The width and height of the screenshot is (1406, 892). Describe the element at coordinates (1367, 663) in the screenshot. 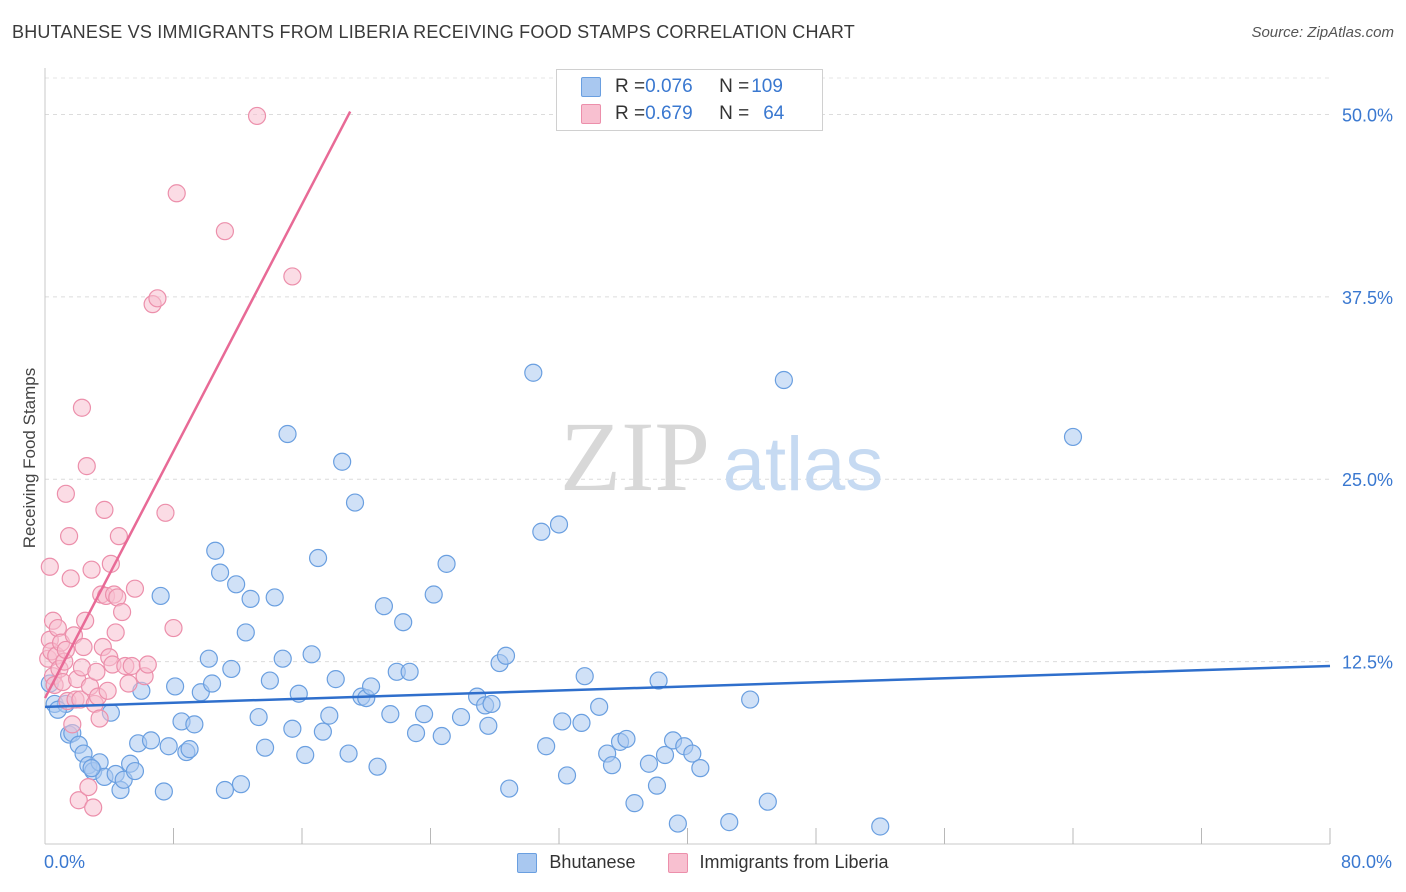

I see `y-tick-label: 12.5%` at that location.